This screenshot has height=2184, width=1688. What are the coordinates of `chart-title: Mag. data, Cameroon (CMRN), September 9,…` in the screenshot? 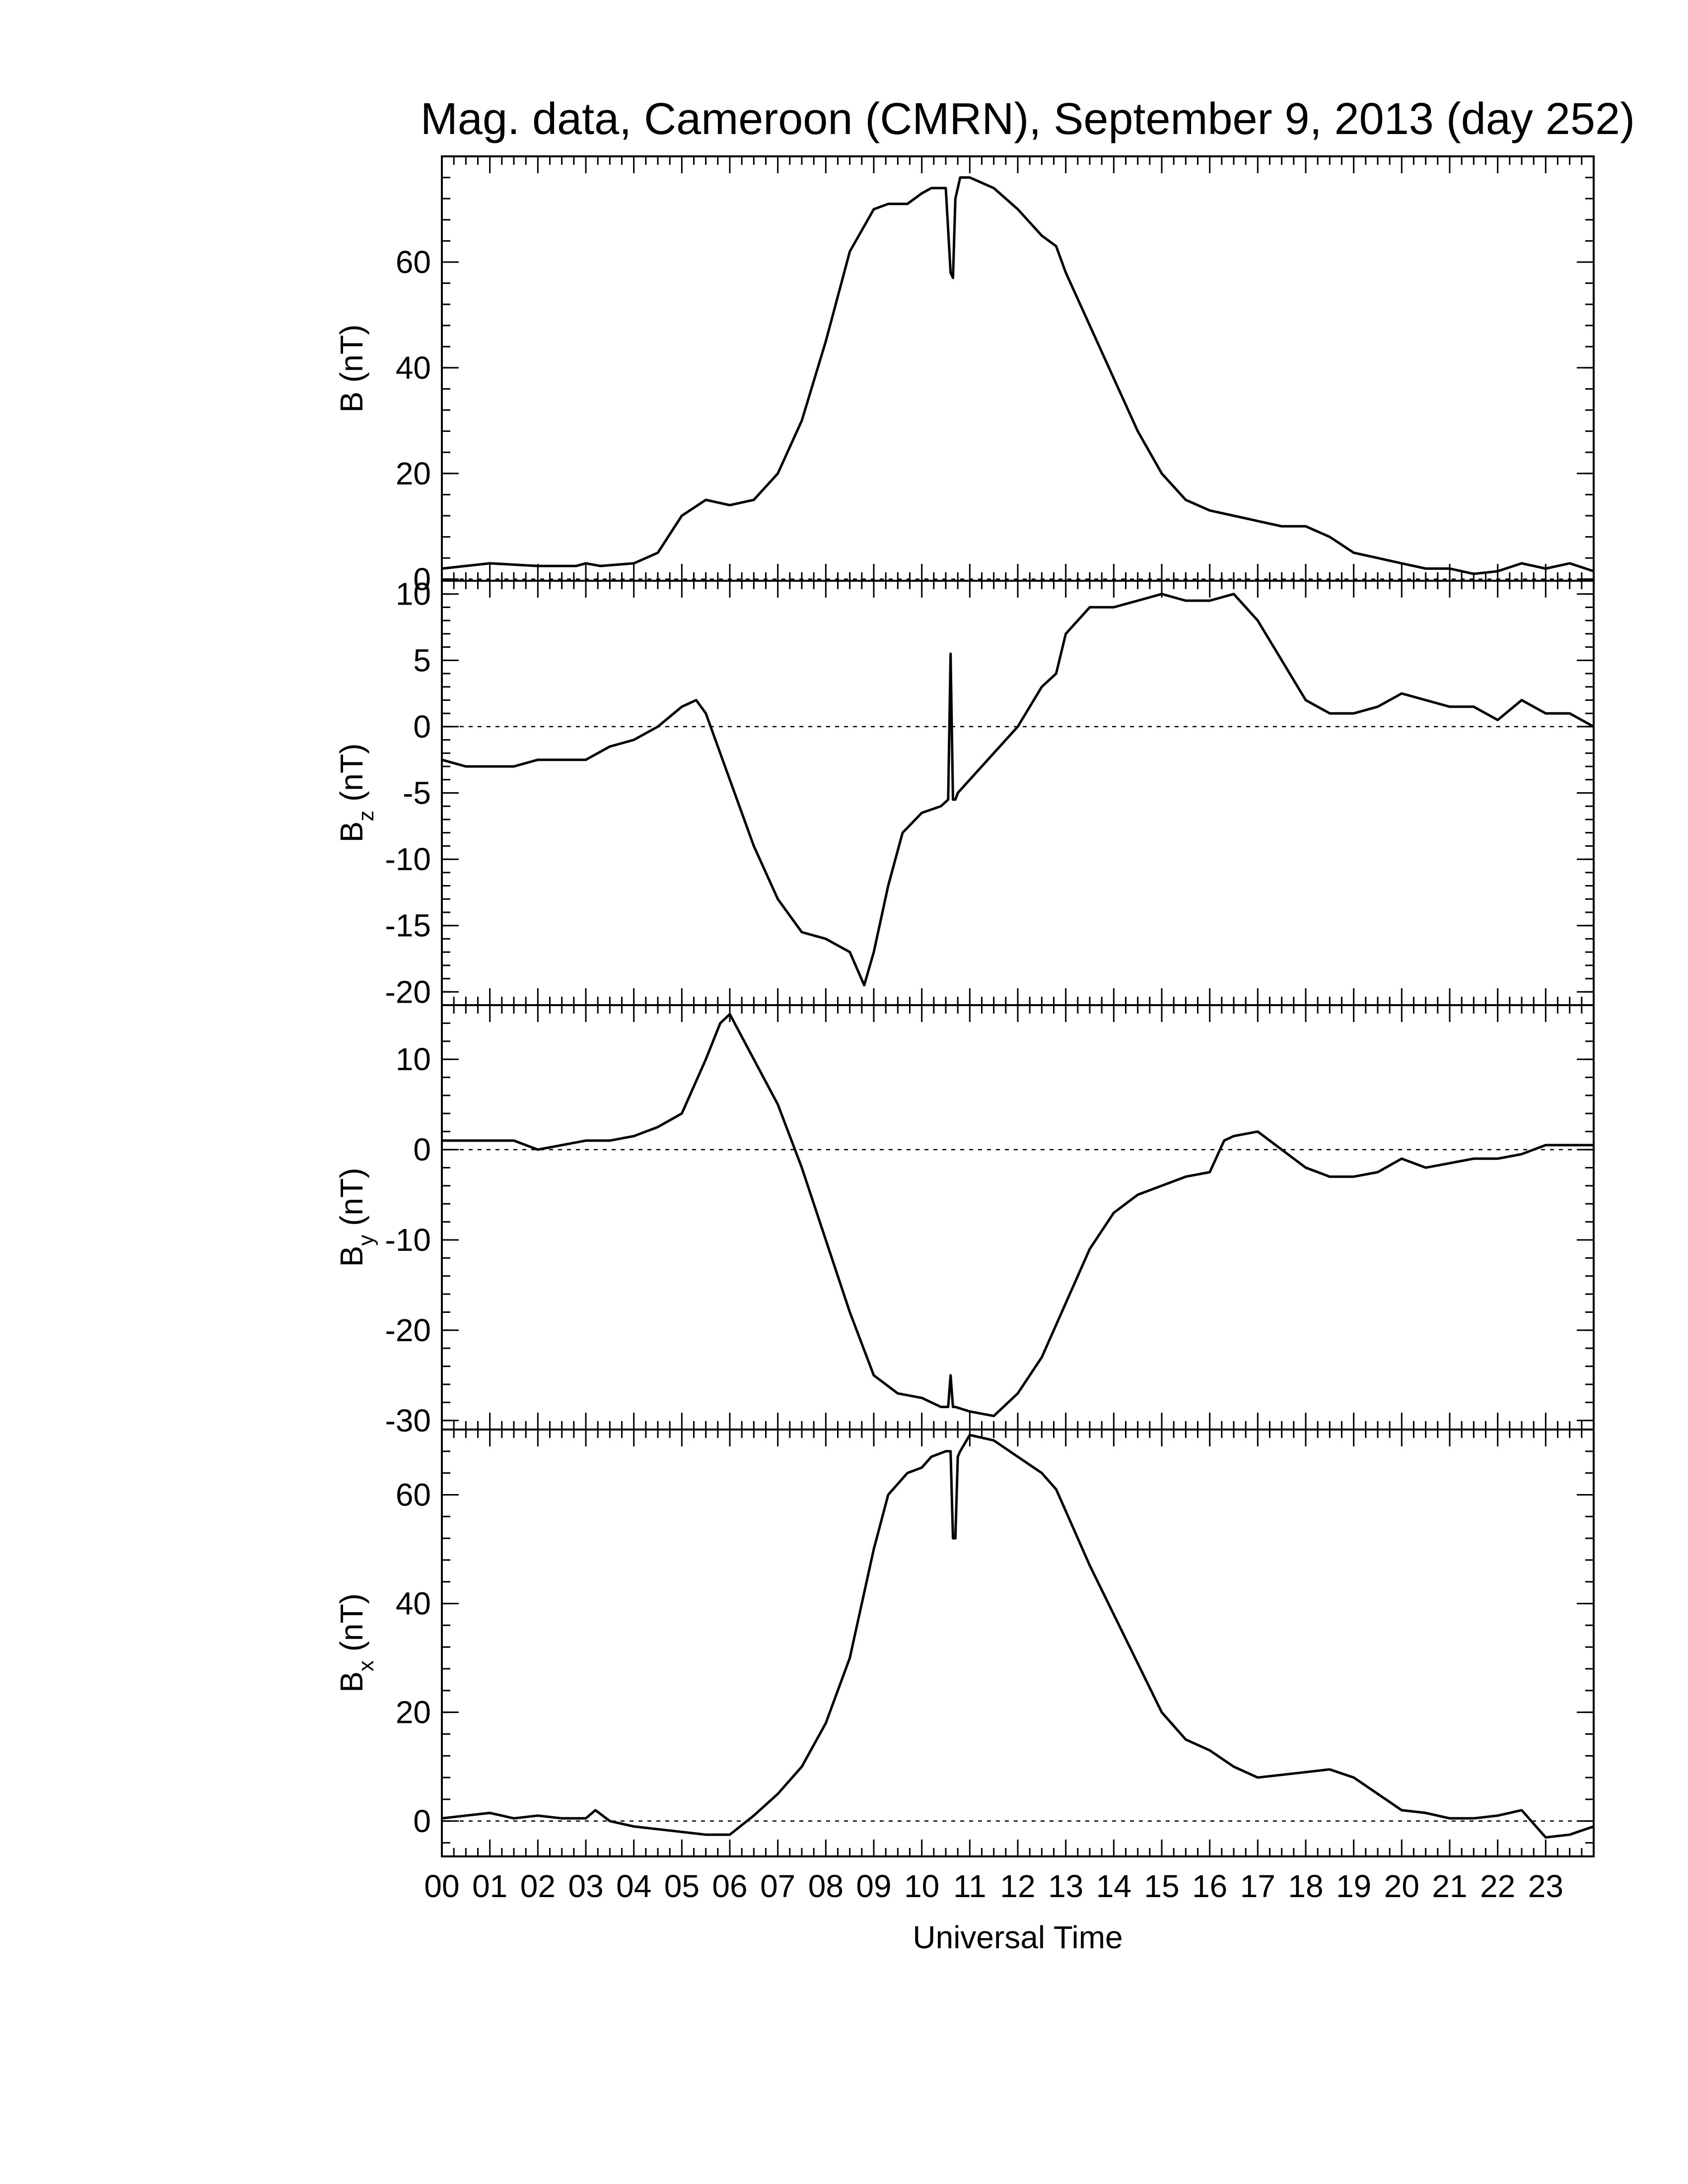 It's located at (1028, 119).